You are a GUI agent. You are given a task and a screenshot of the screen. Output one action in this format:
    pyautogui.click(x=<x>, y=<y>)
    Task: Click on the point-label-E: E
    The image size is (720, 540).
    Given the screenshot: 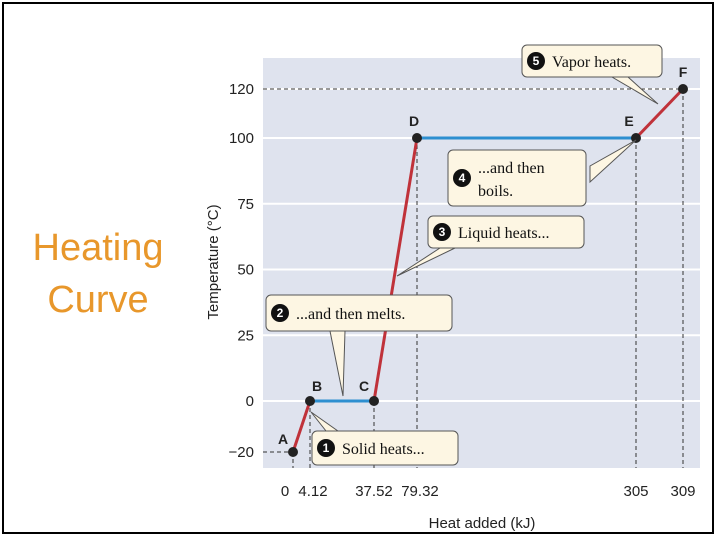 What is the action you would take?
    pyautogui.click(x=628, y=121)
    